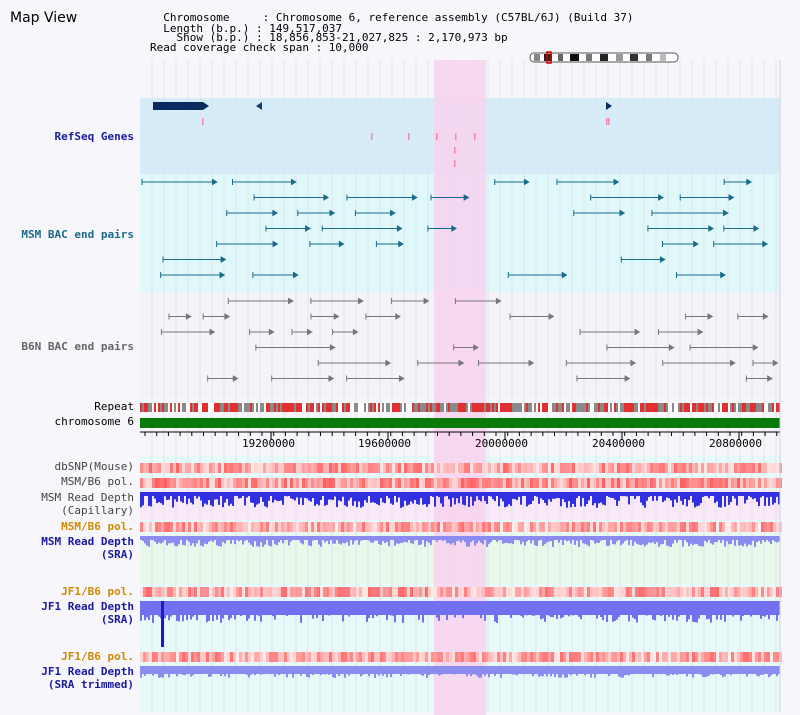  What do you see at coordinates (44, 18) in the screenshot?
I see `page-title: Map View` at bounding box center [44, 18].